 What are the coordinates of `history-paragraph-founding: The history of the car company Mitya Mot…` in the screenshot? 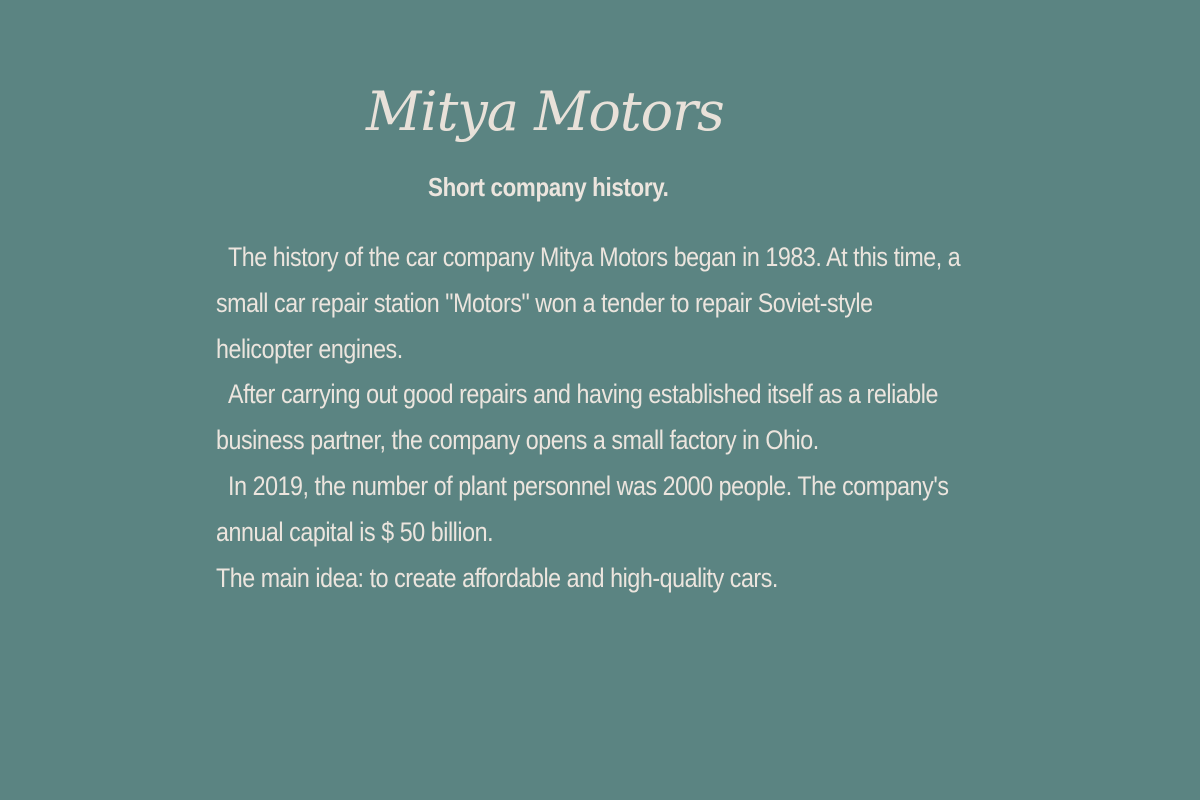 It's located at (591, 303).